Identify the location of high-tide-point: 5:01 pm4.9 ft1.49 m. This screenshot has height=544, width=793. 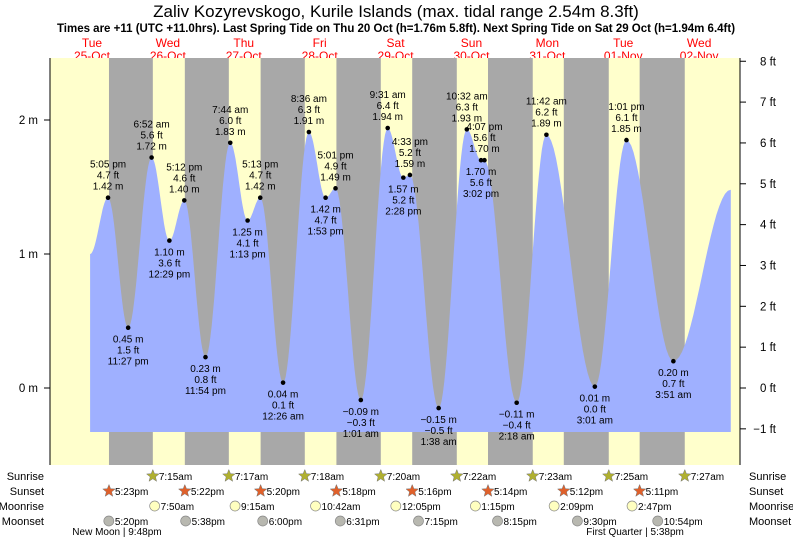
(335, 170).